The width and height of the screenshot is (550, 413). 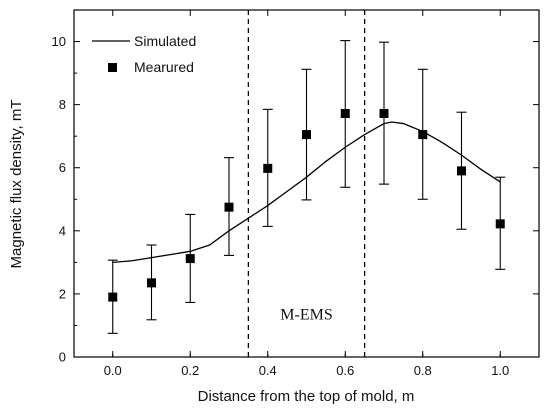 I want to click on annotations: M-EMS, so click(x=306, y=314).